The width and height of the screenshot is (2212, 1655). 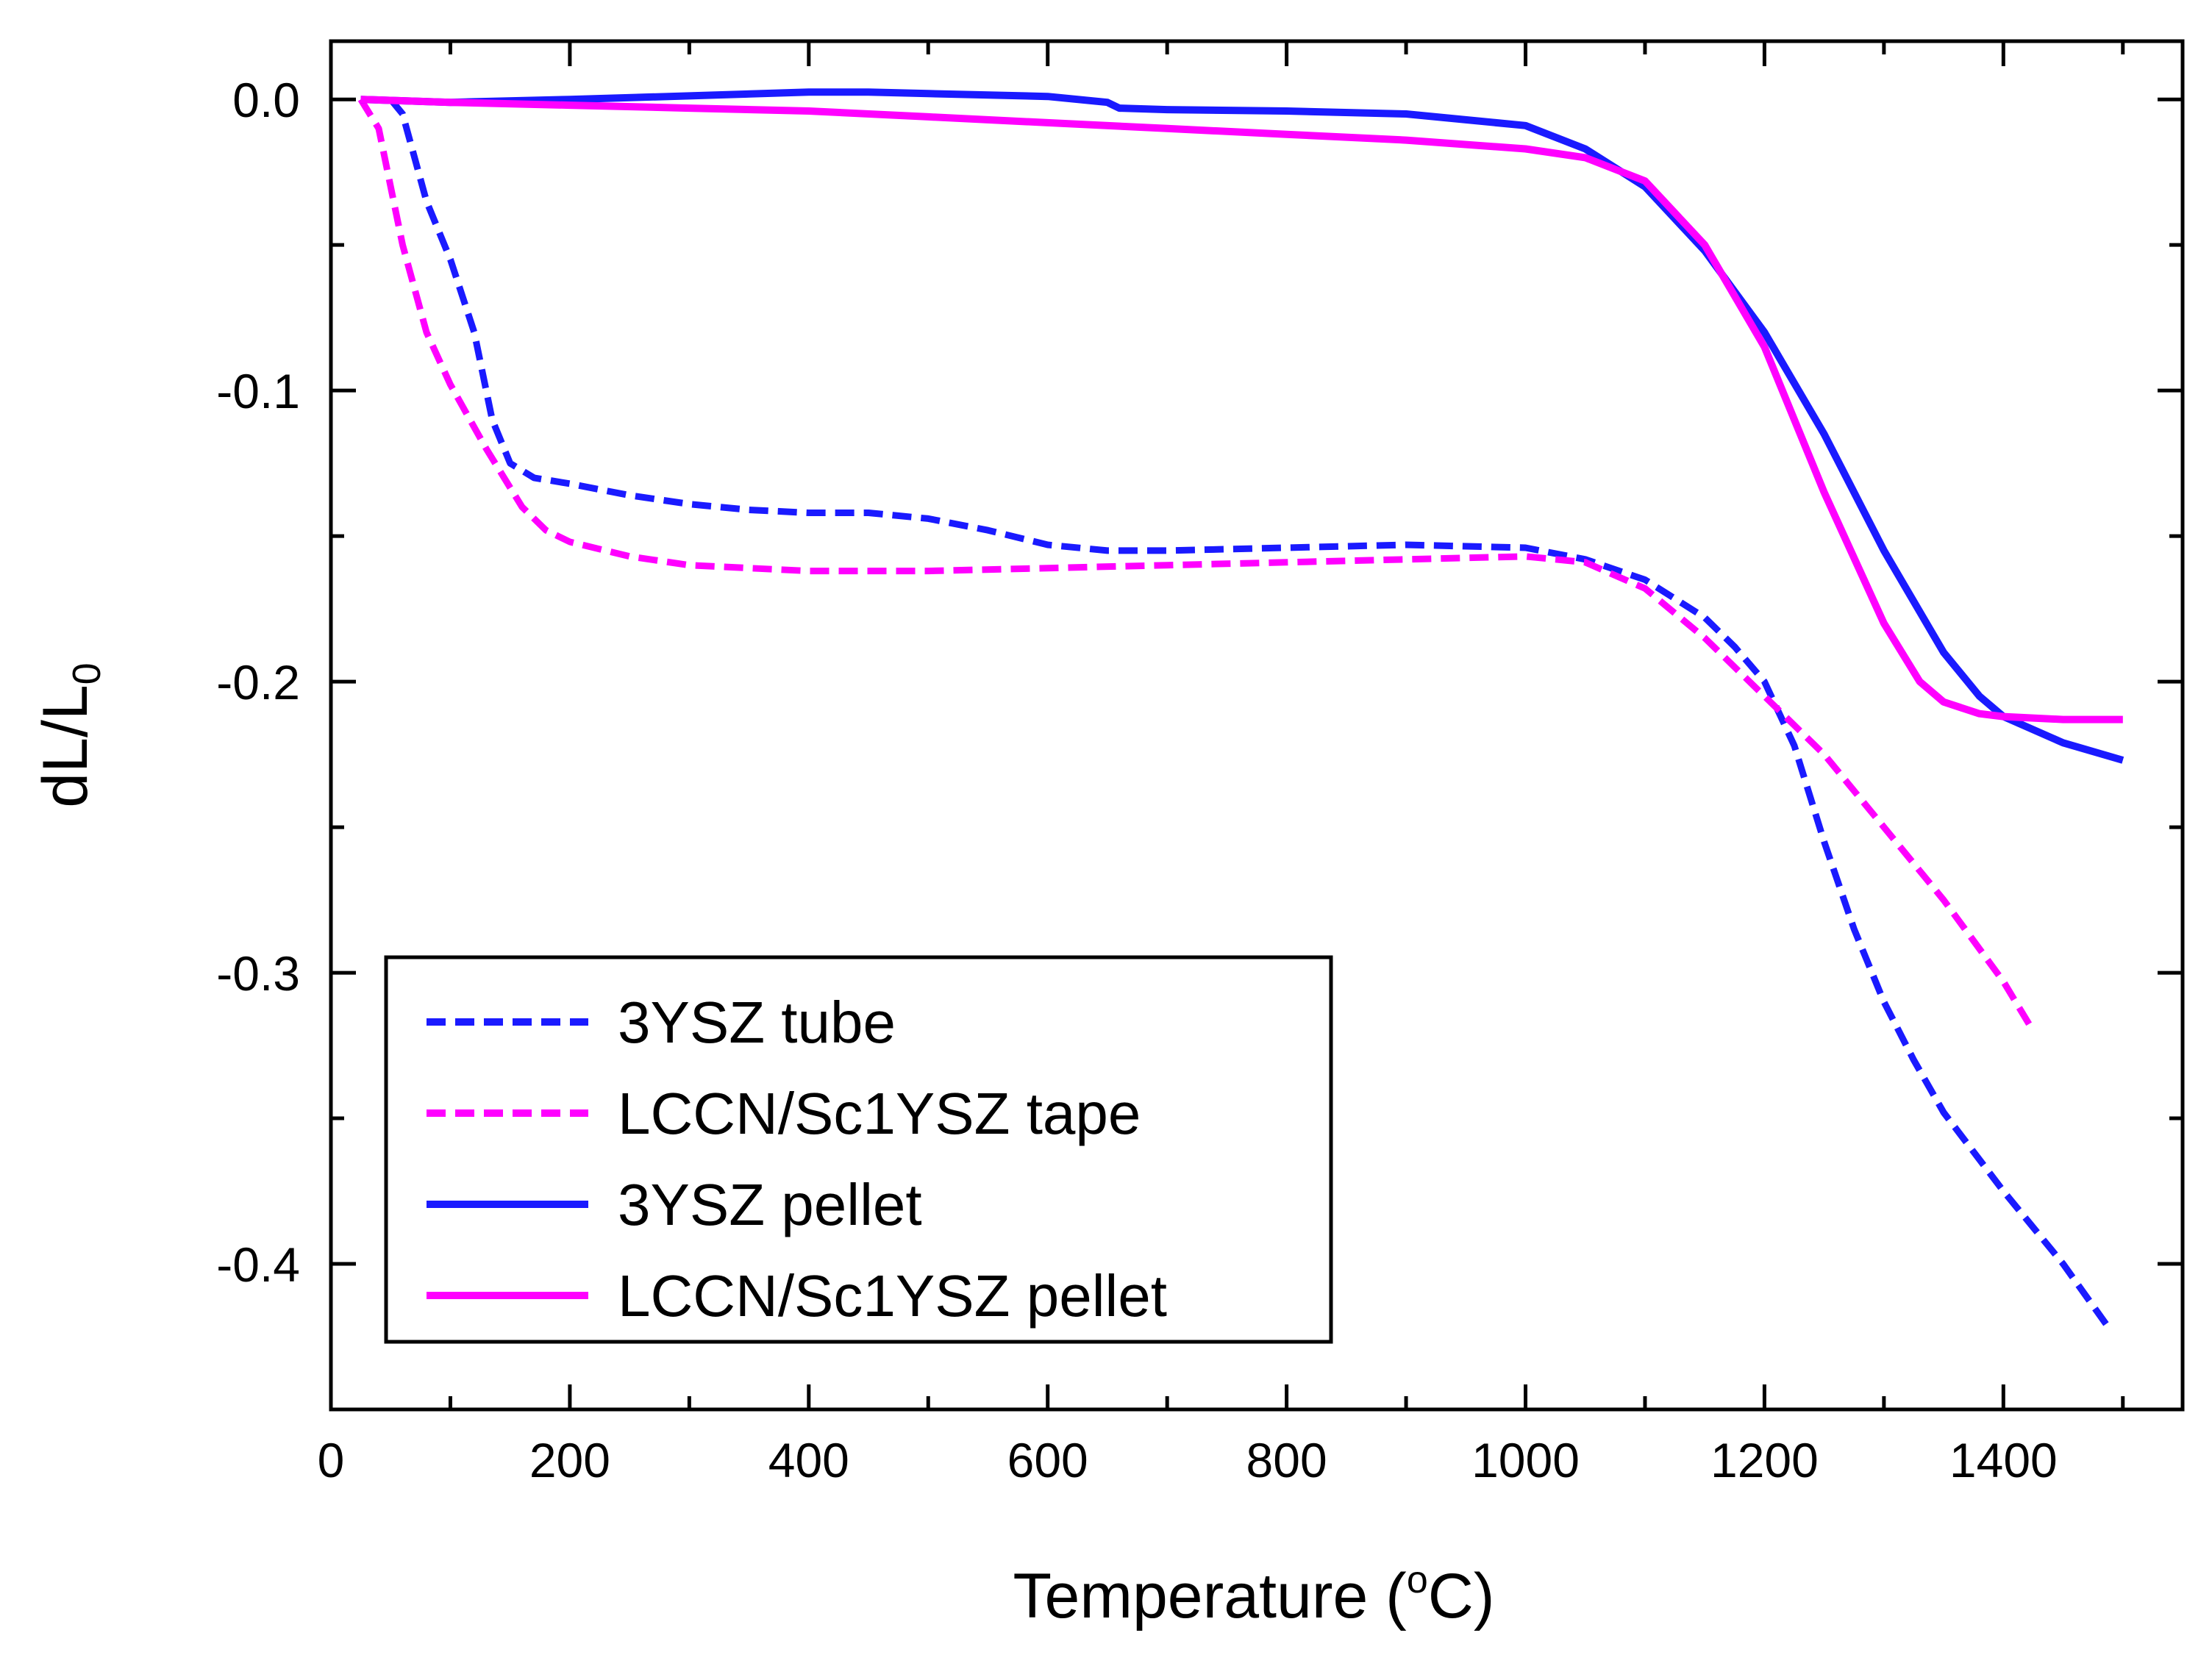 What do you see at coordinates (1764, 1460) in the screenshot?
I see `x-tick-label: 1200` at bounding box center [1764, 1460].